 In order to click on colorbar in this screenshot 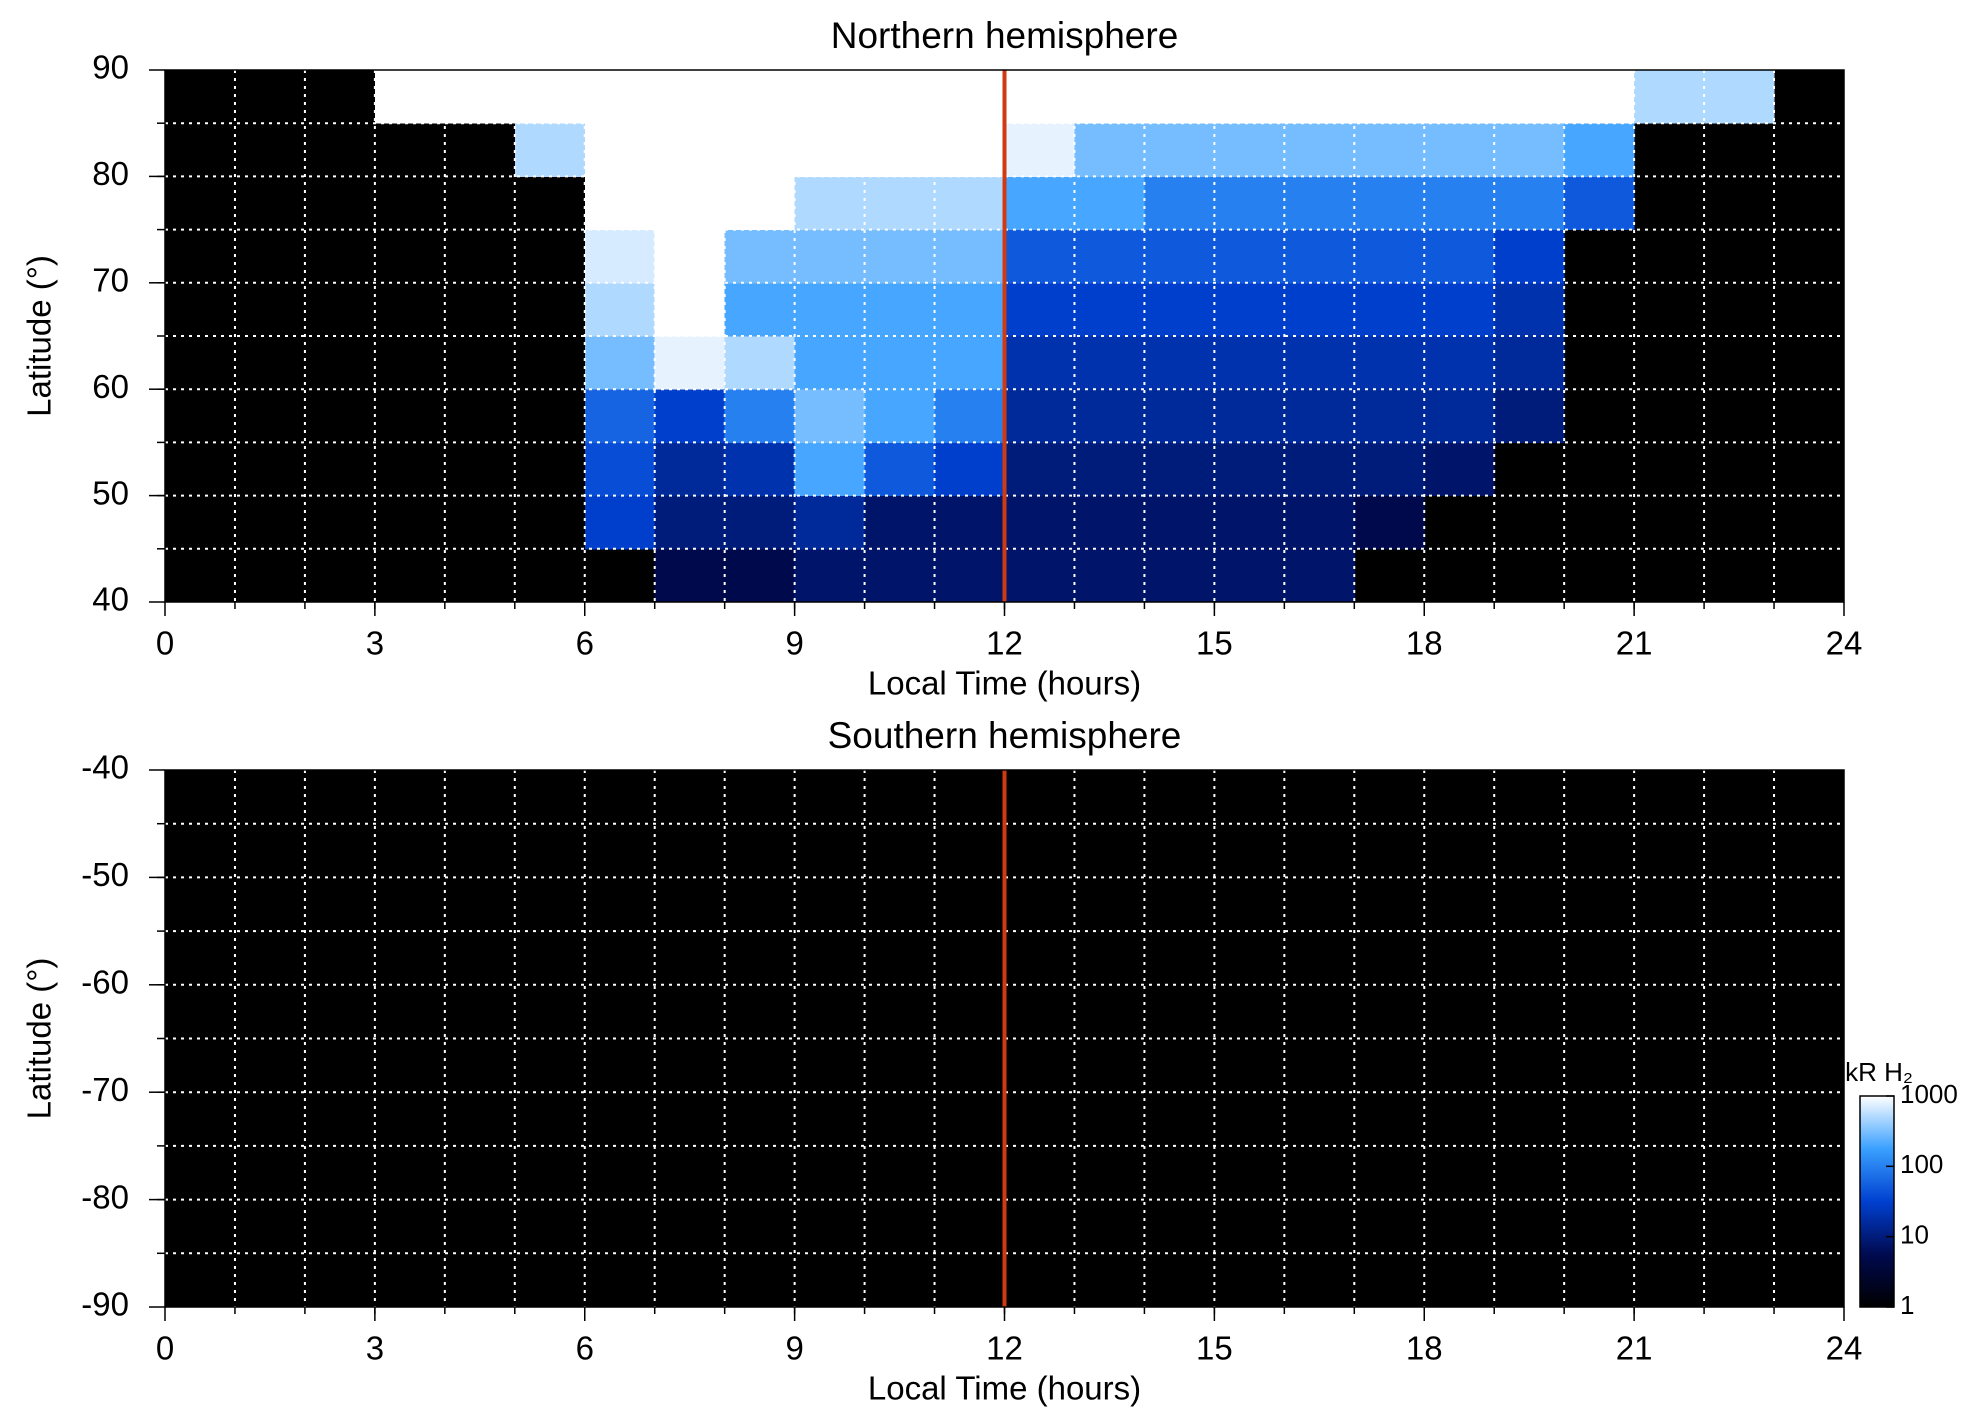, I will do `click(1877, 1201)`.